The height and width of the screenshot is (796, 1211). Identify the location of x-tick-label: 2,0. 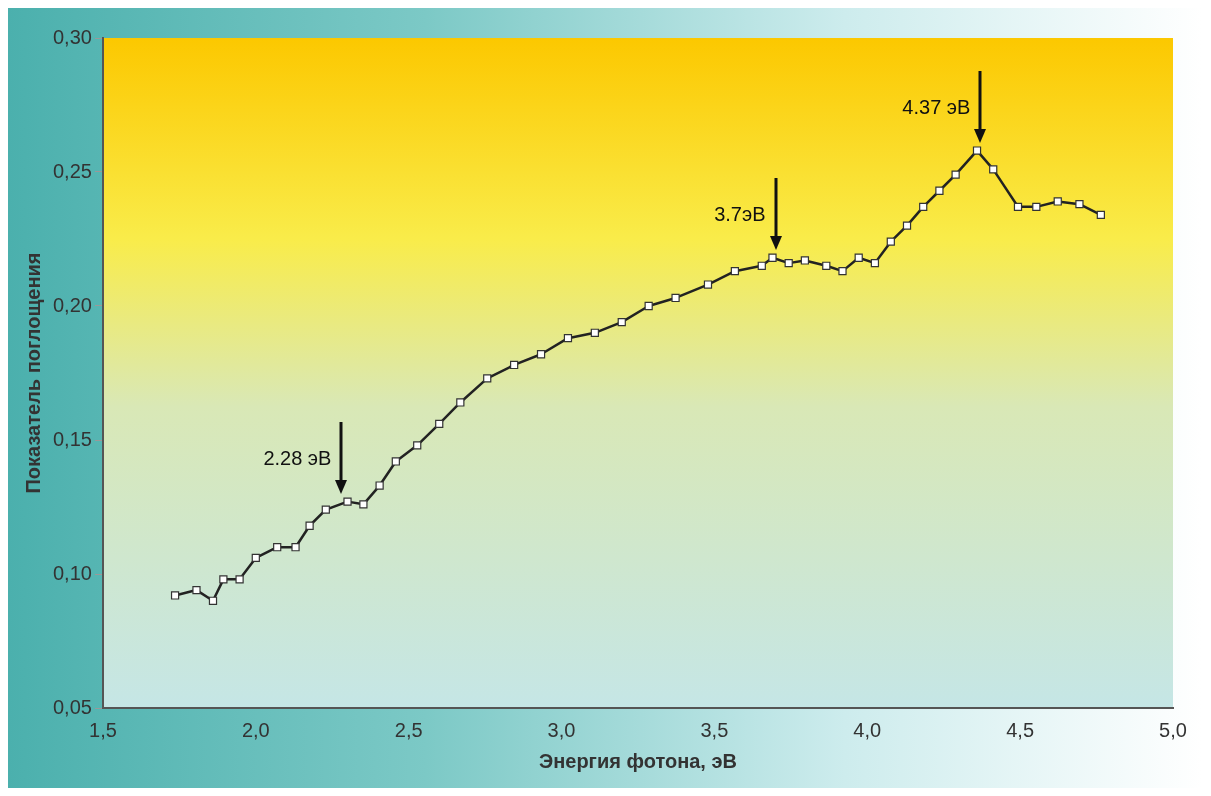
(255, 729).